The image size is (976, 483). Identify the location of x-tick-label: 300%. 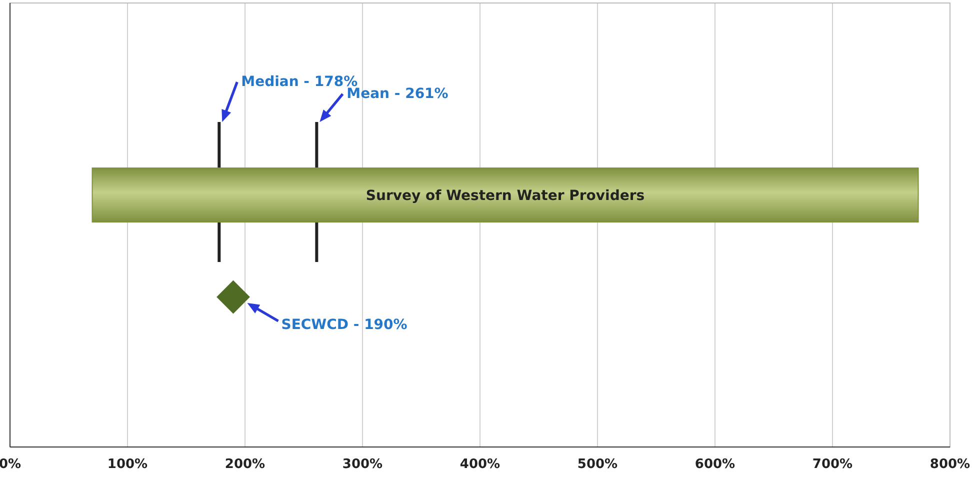
(362, 464).